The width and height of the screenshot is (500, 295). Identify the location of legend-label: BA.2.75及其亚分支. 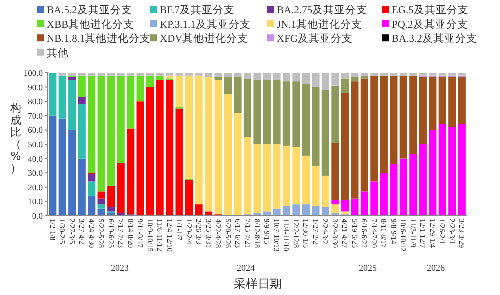
(322, 10).